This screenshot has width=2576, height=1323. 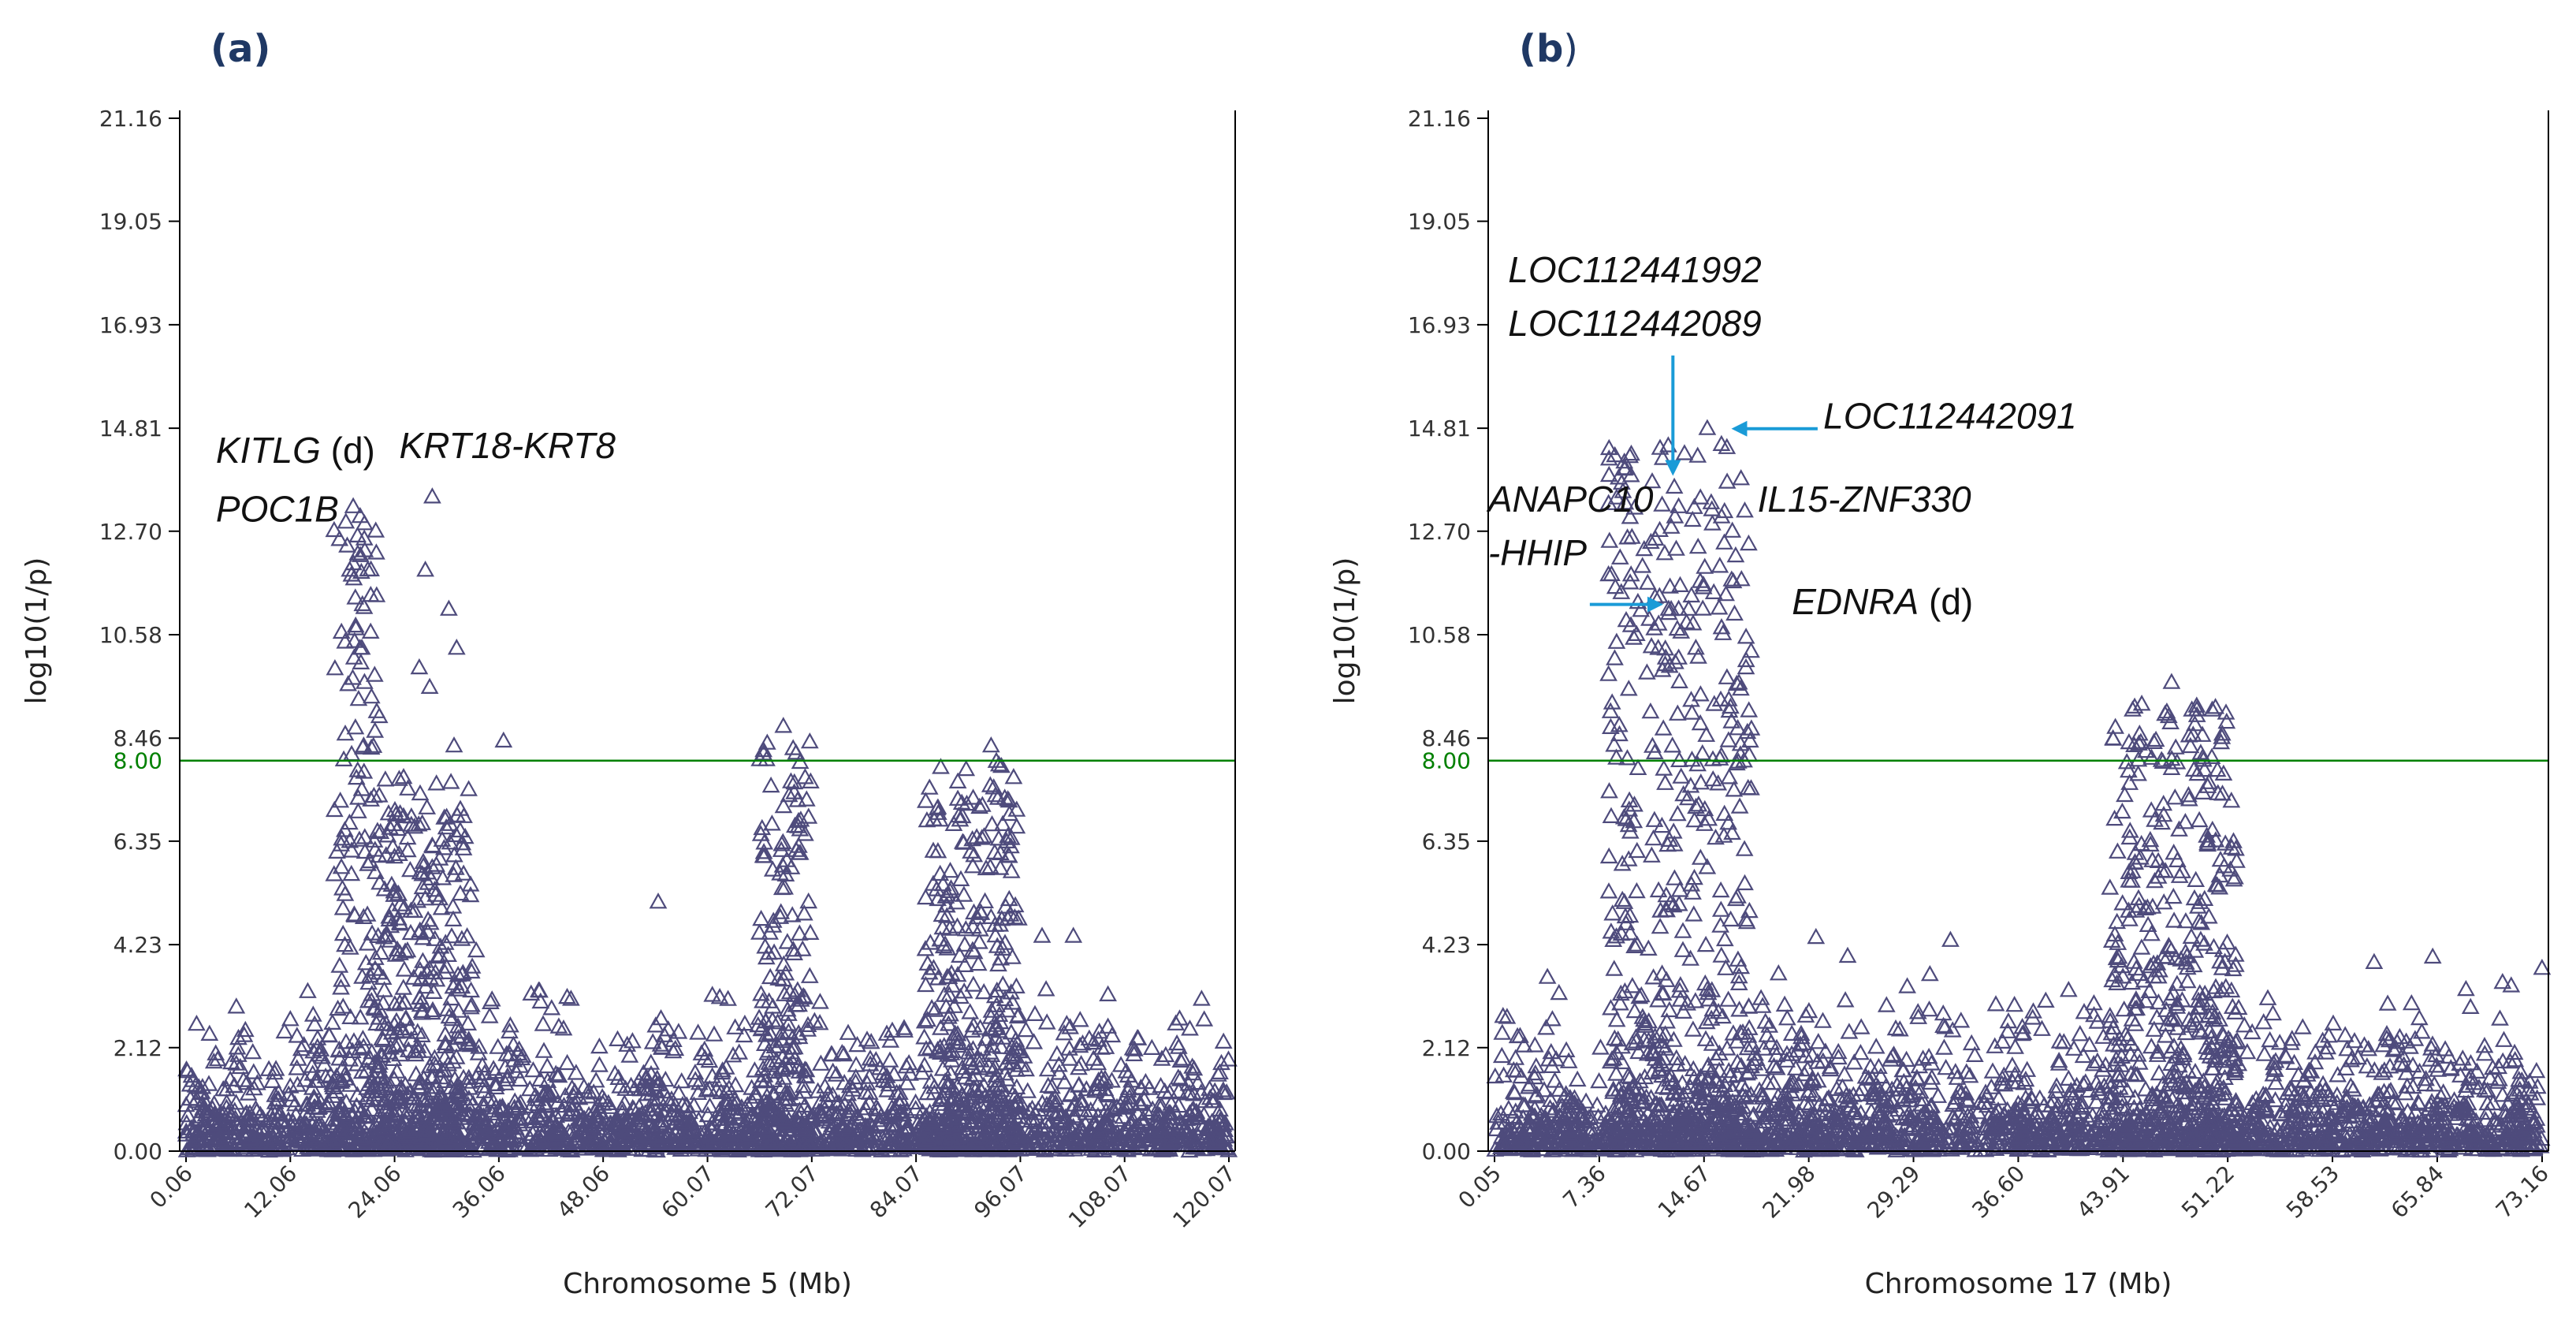 What do you see at coordinates (1446, 1152) in the screenshot?
I see `y-tick-label: 0.00` at bounding box center [1446, 1152].